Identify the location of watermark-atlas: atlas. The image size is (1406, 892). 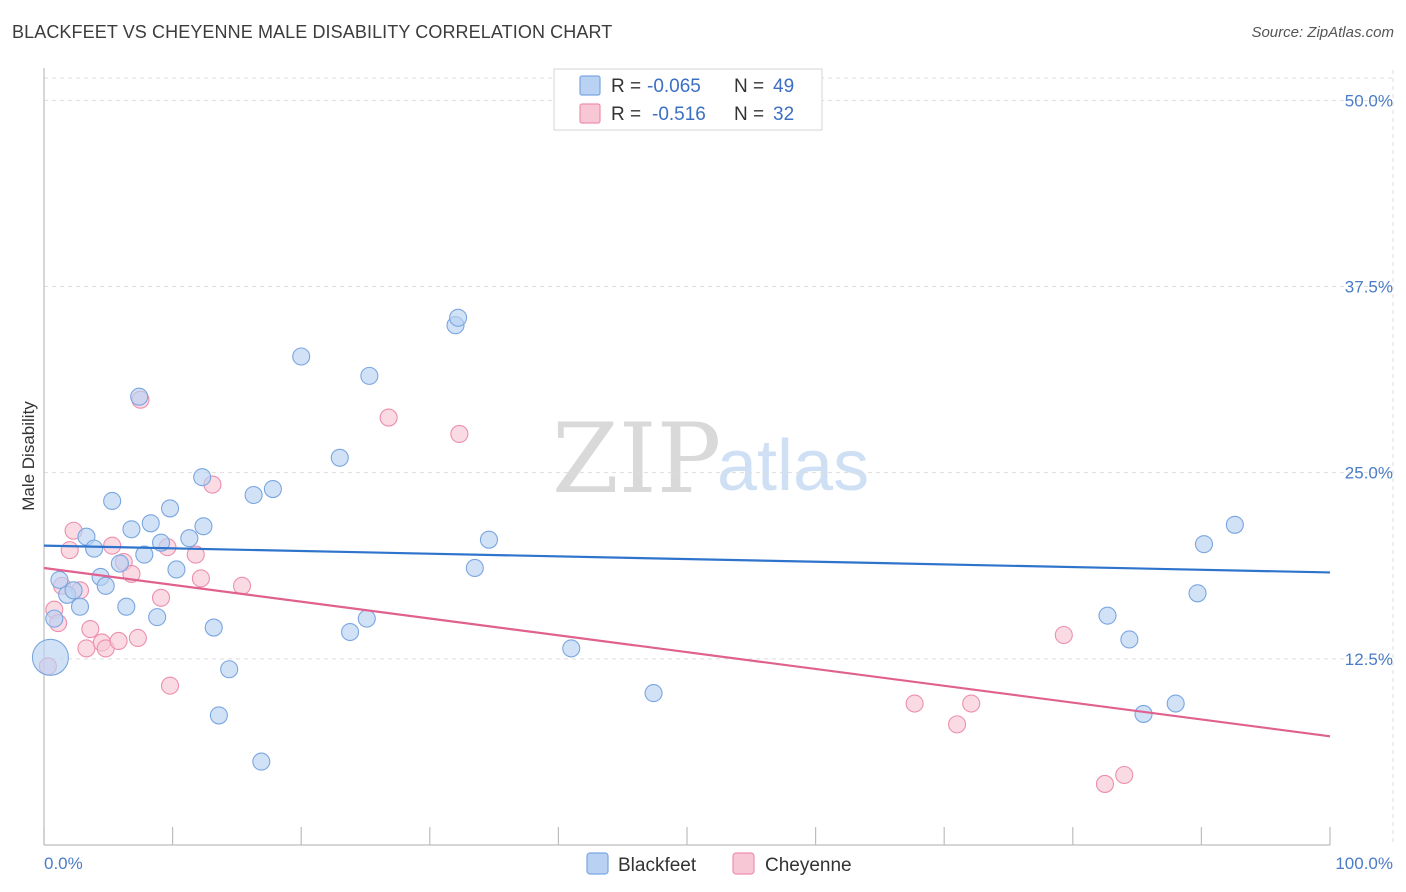
(793, 466).